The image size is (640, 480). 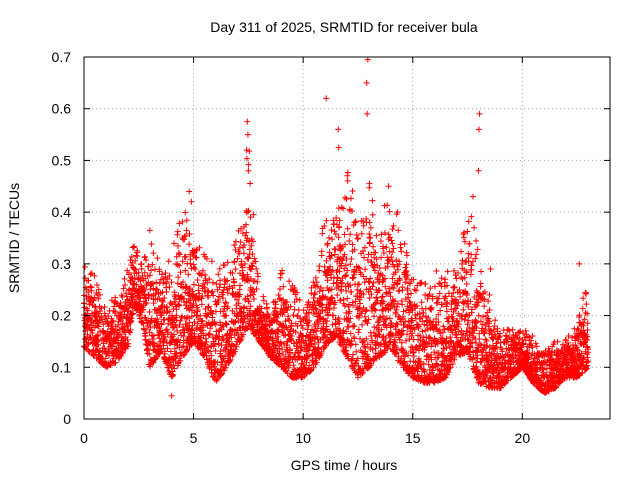 What do you see at coordinates (62, 212) in the screenshot?
I see `y-tick-label: 0.4` at bounding box center [62, 212].